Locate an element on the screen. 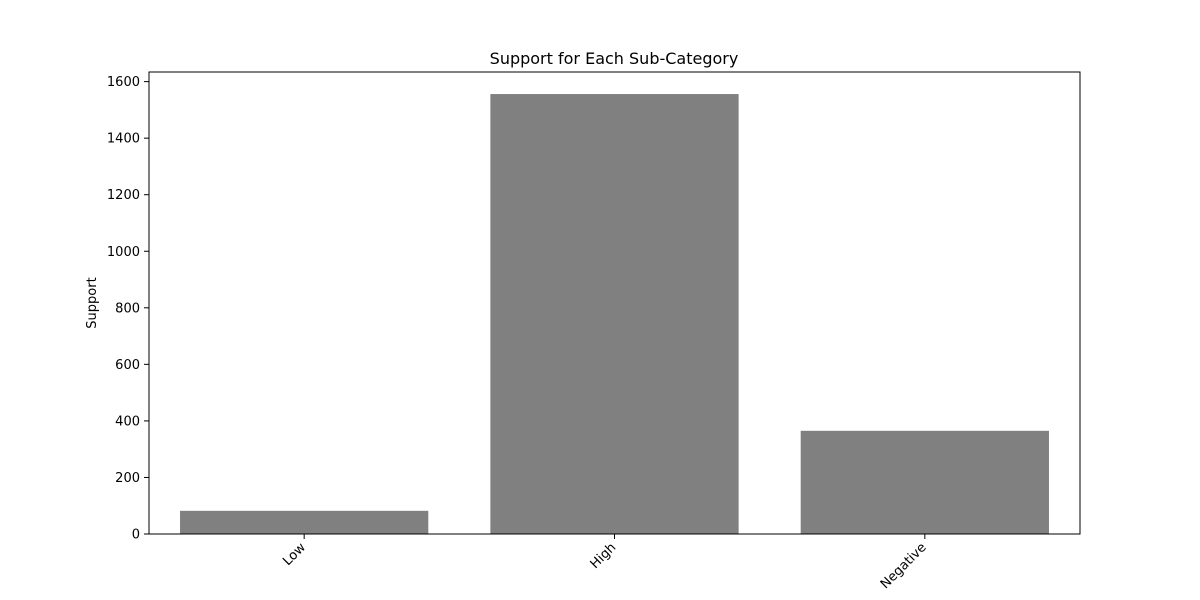  y-tick-label: 1200 is located at coordinates (123, 195).